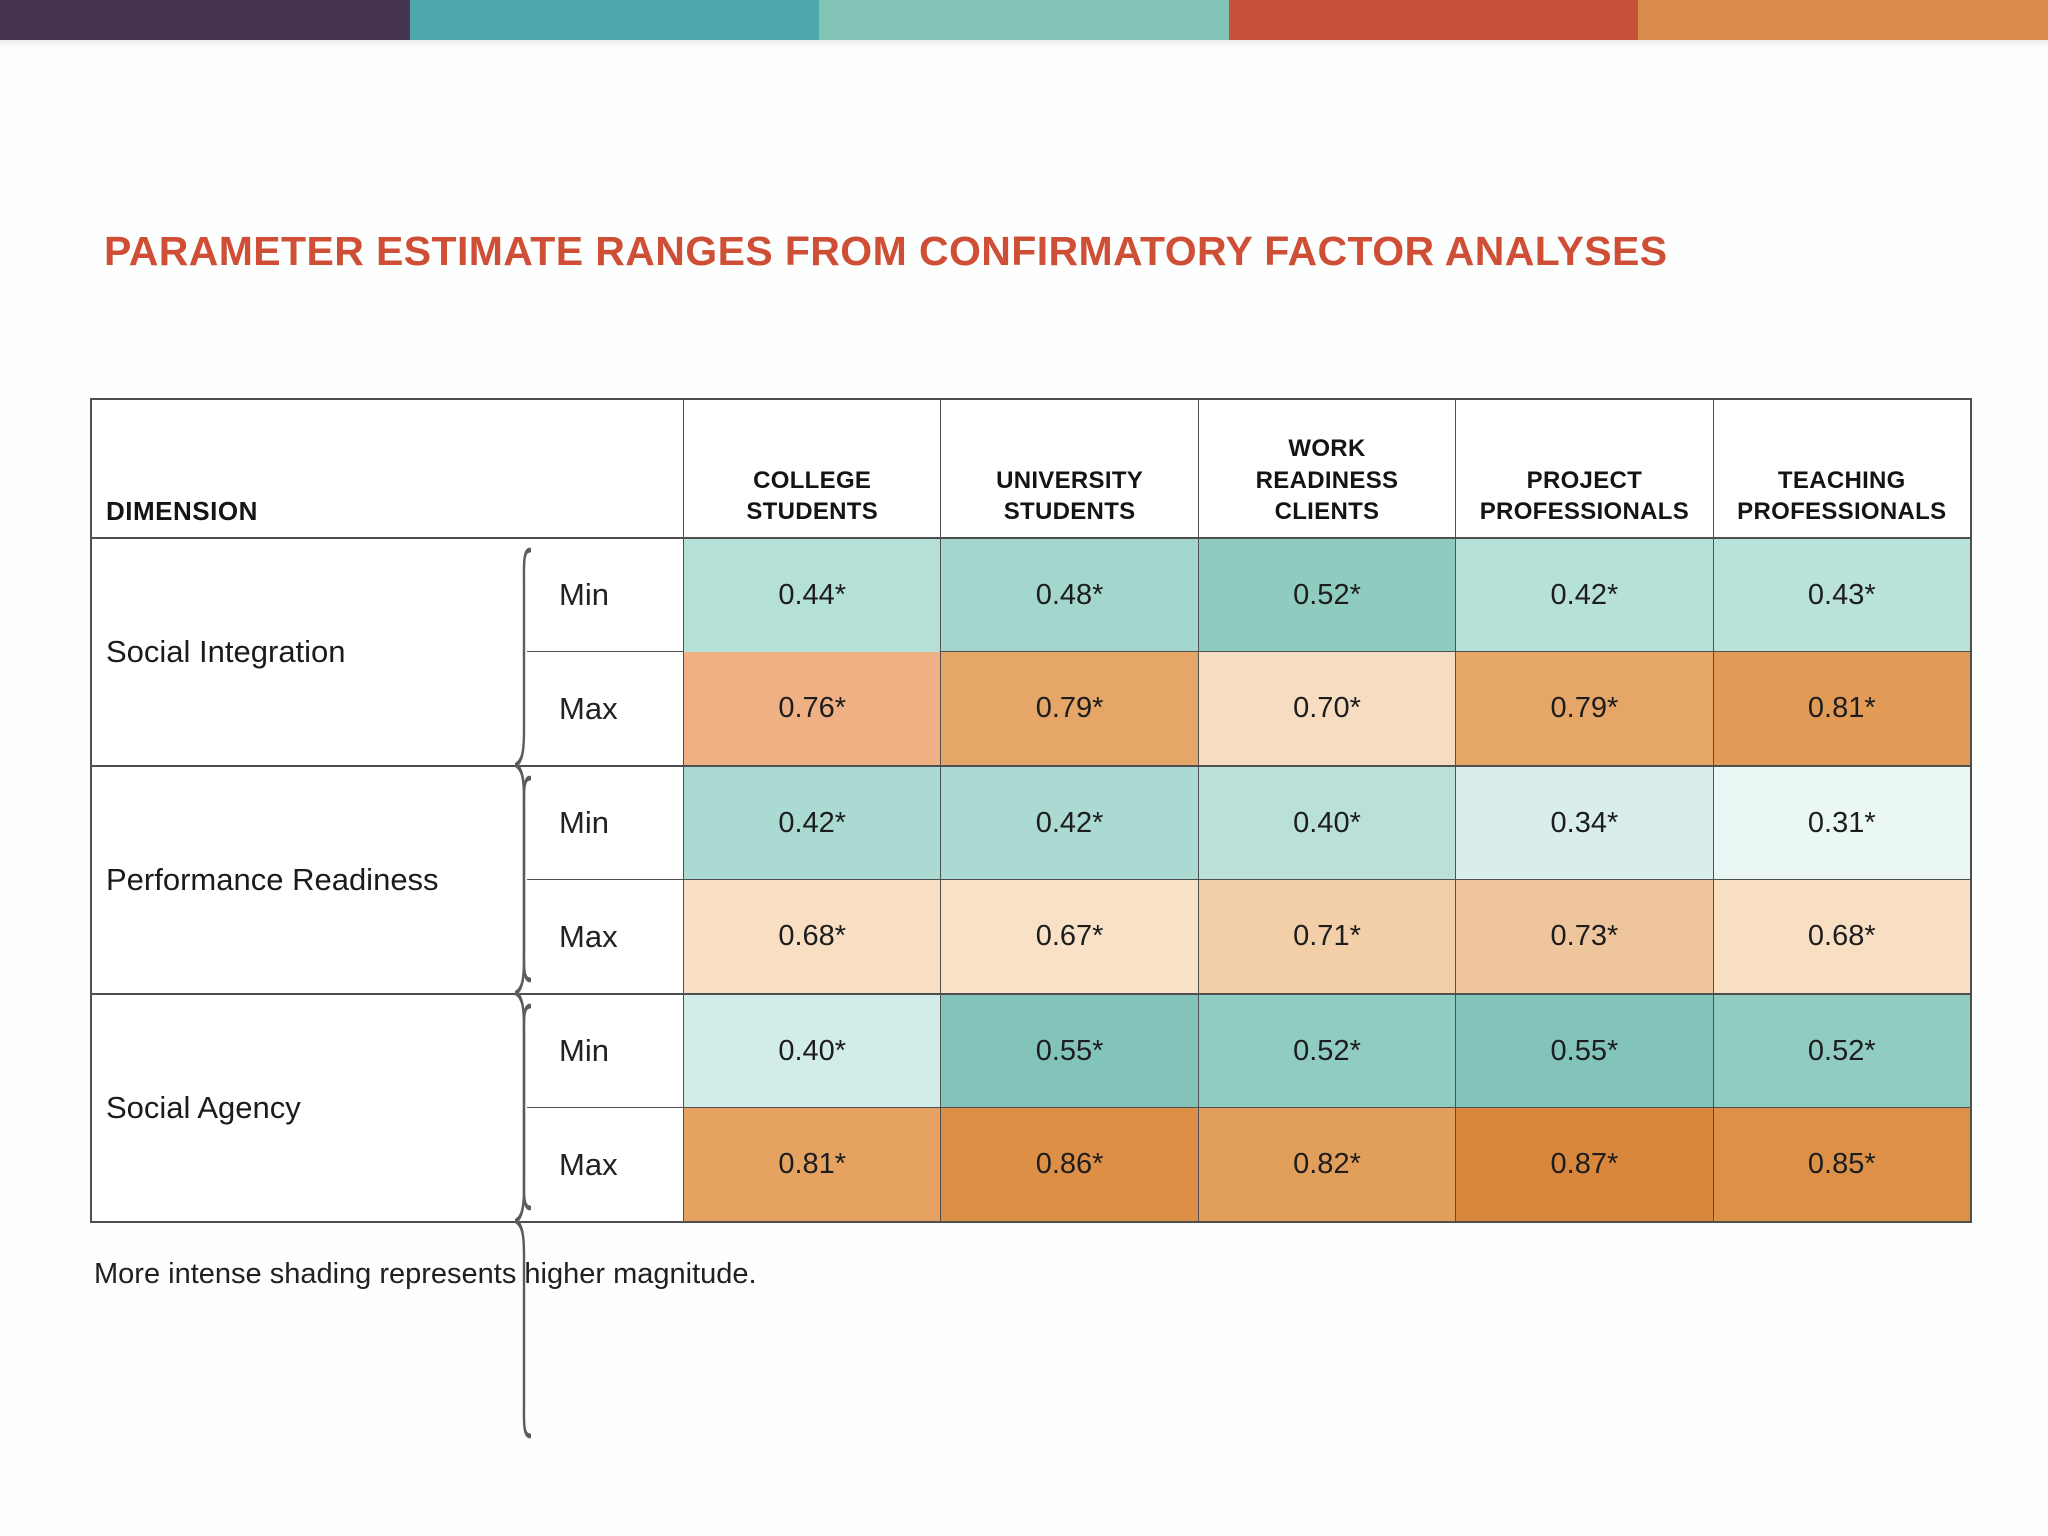  I want to click on value-cell: 0.70*, so click(1326, 708).